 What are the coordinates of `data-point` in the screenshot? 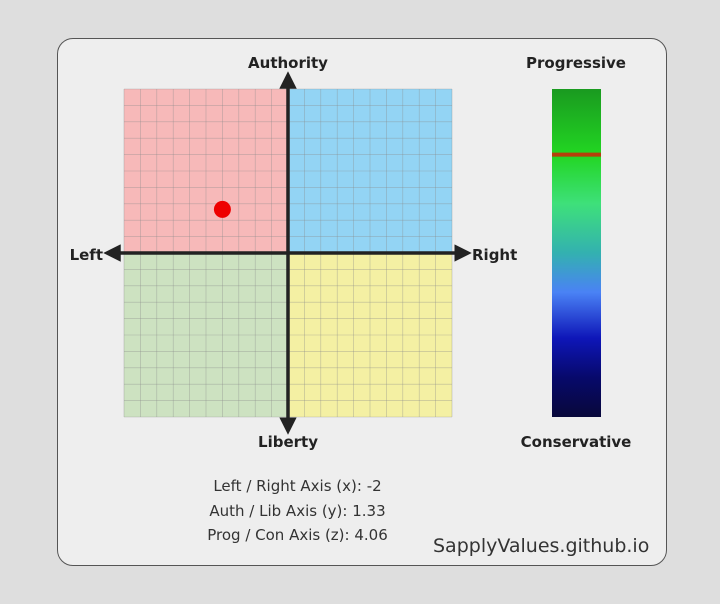 It's located at (222, 209).